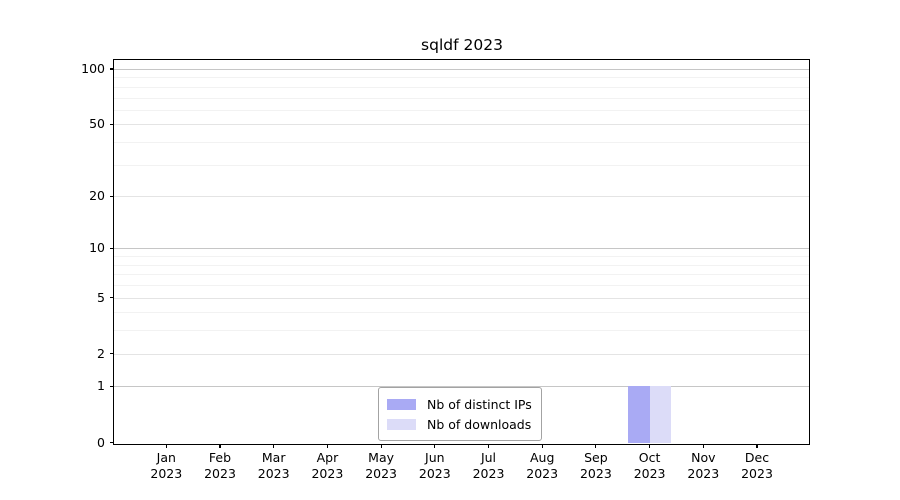 The image size is (900, 500). I want to click on x-axis-tick-label: Oct 2023, so click(650, 465).